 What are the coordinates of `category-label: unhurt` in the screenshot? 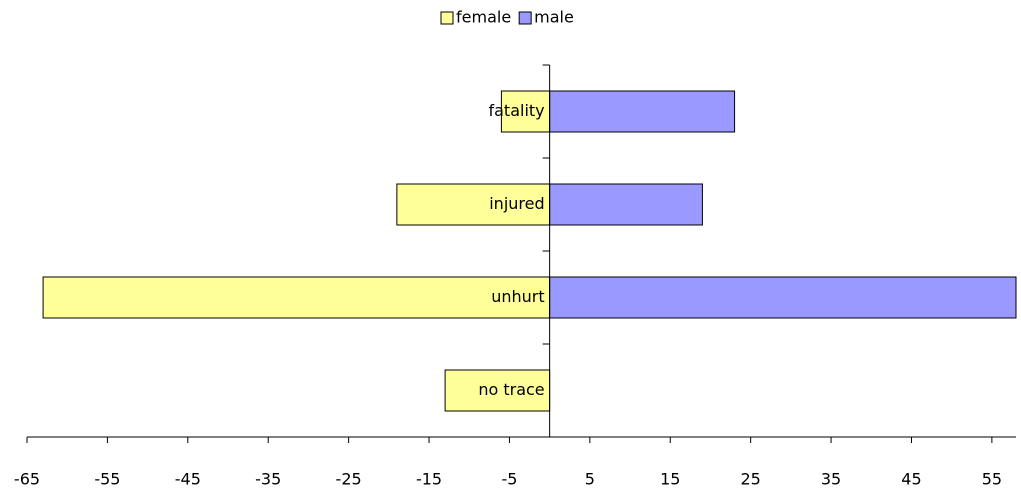 It's located at (517, 296).